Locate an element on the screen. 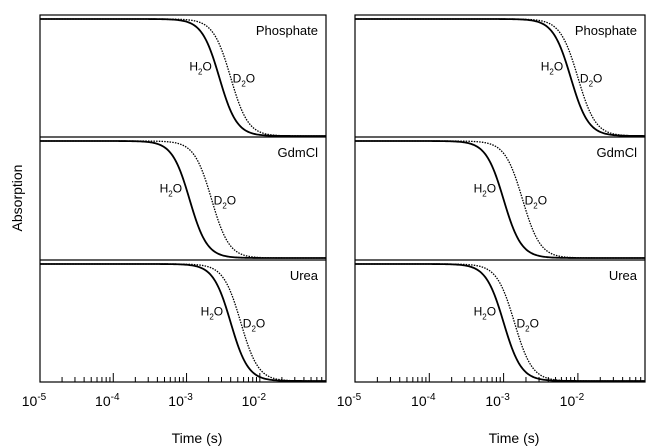 The width and height of the screenshot is (646, 446). panel-left-gdmcl: GdmCl H2O D2O is located at coordinates (183, 199).